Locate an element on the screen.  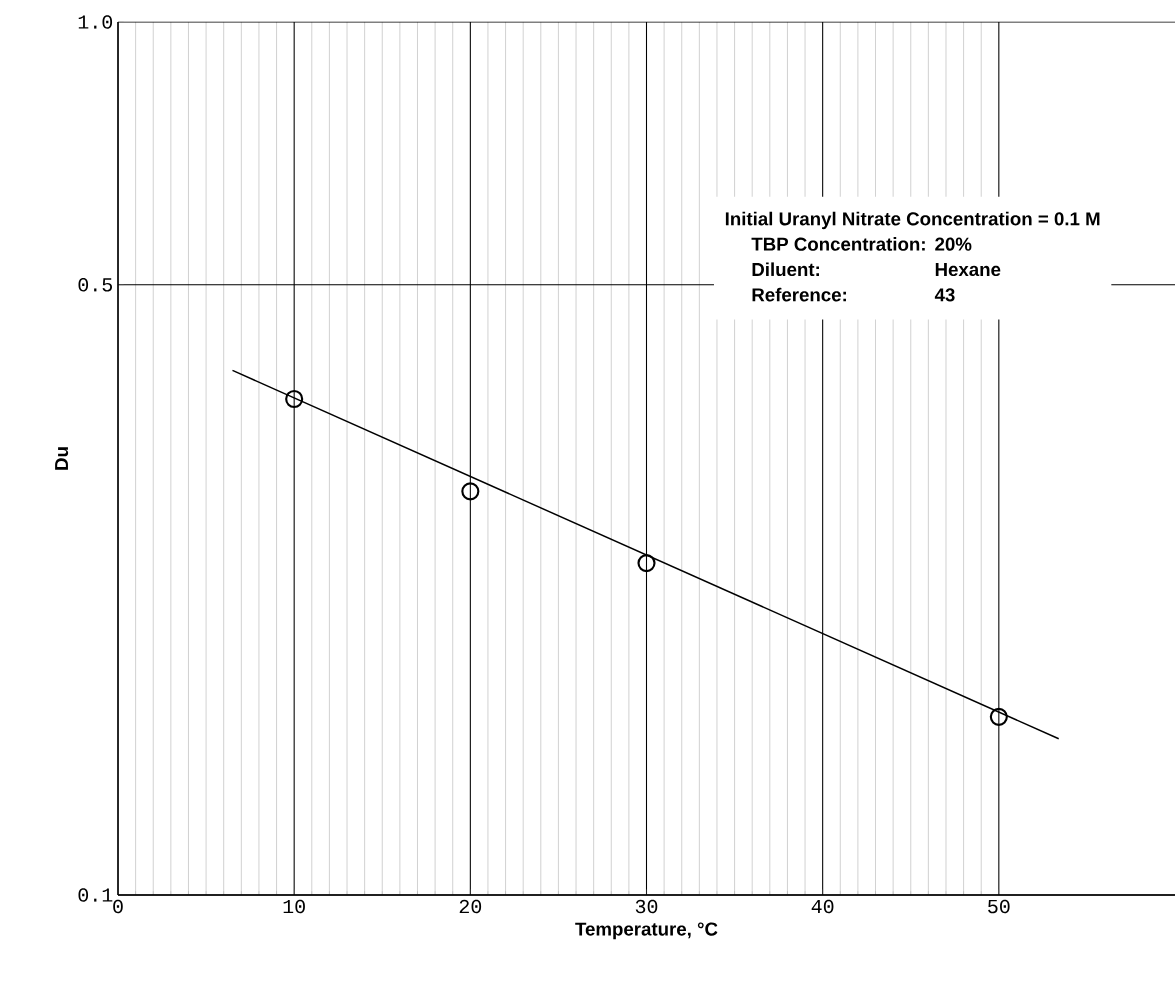
annotation: 43 is located at coordinates (944, 295).